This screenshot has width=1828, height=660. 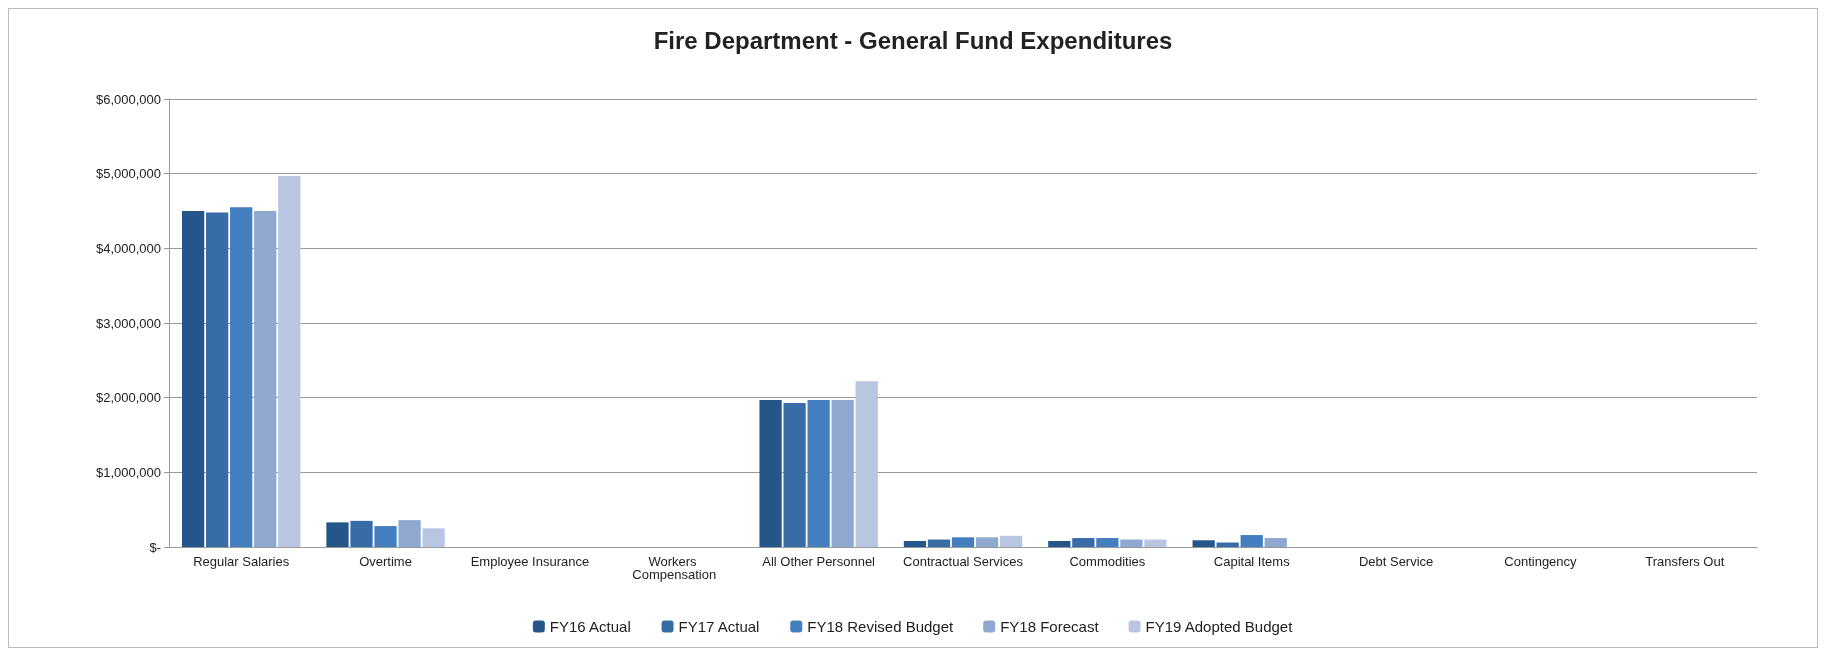 I want to click on legend-label: FY17 Actual, so click(x=719, y=626).